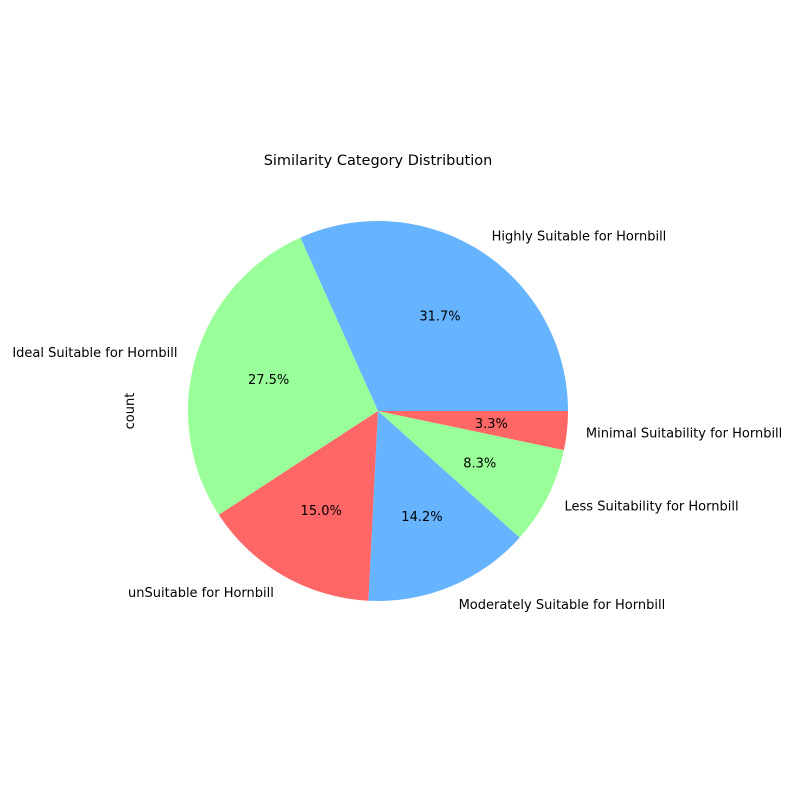 This screenshot has height=800, width=800. What do you see at coordinates (479, 463) in the screenshot?
I see `pie-percent-label-4: 8.3%` at bounding box center [479, 463].